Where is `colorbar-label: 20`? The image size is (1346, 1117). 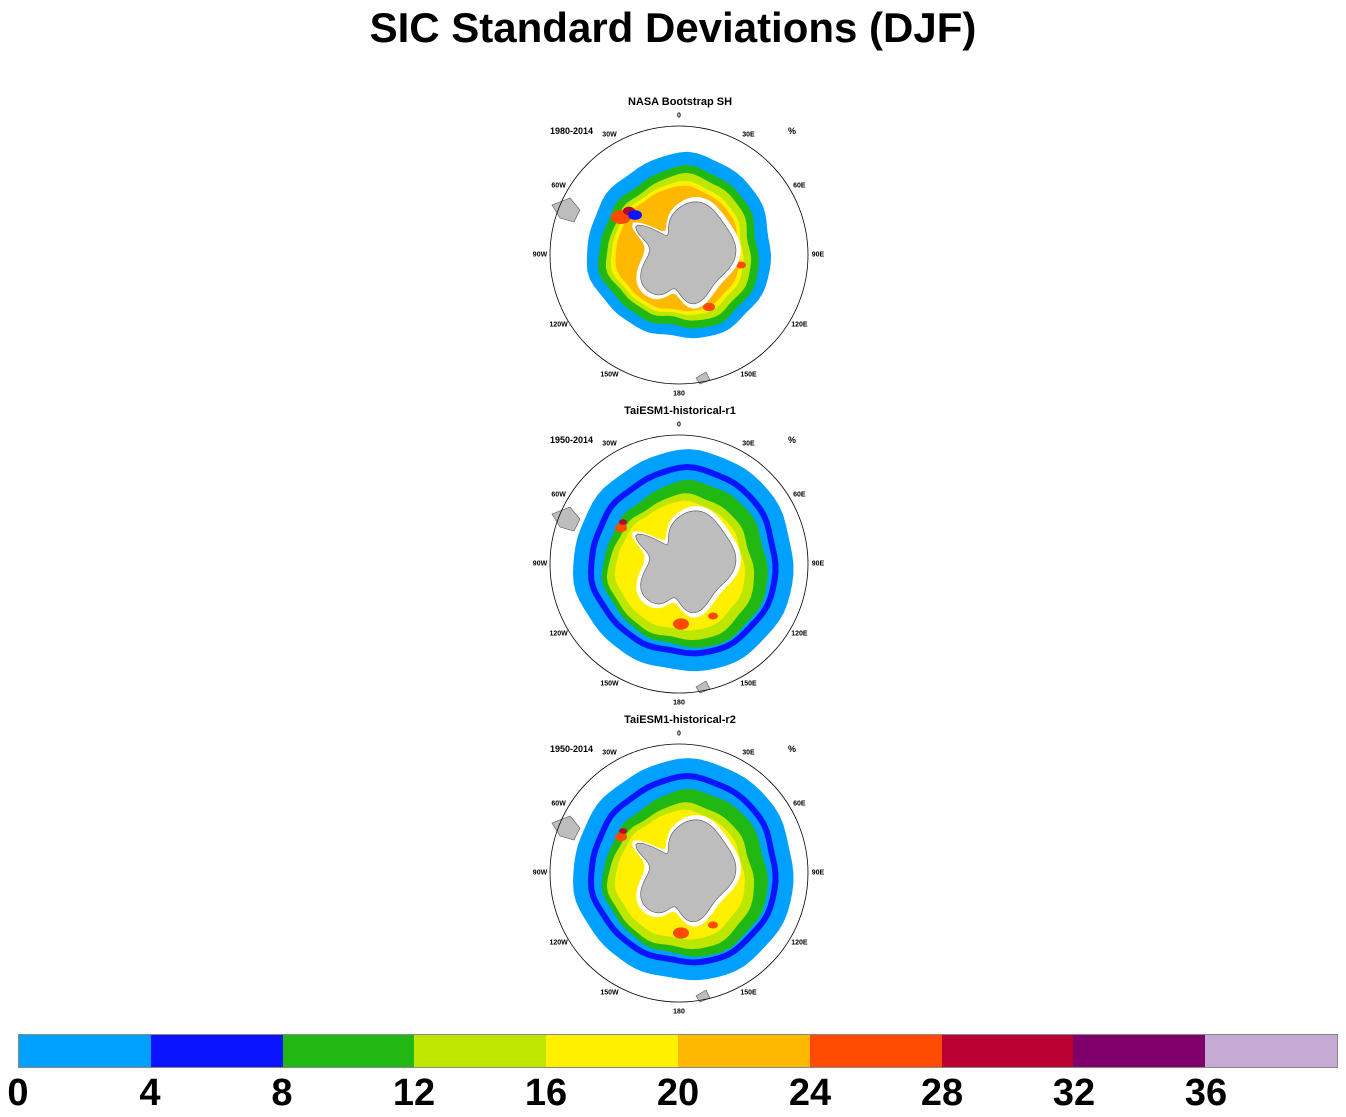
colorbar-label: 20 is located at coordinates (678, 1093).